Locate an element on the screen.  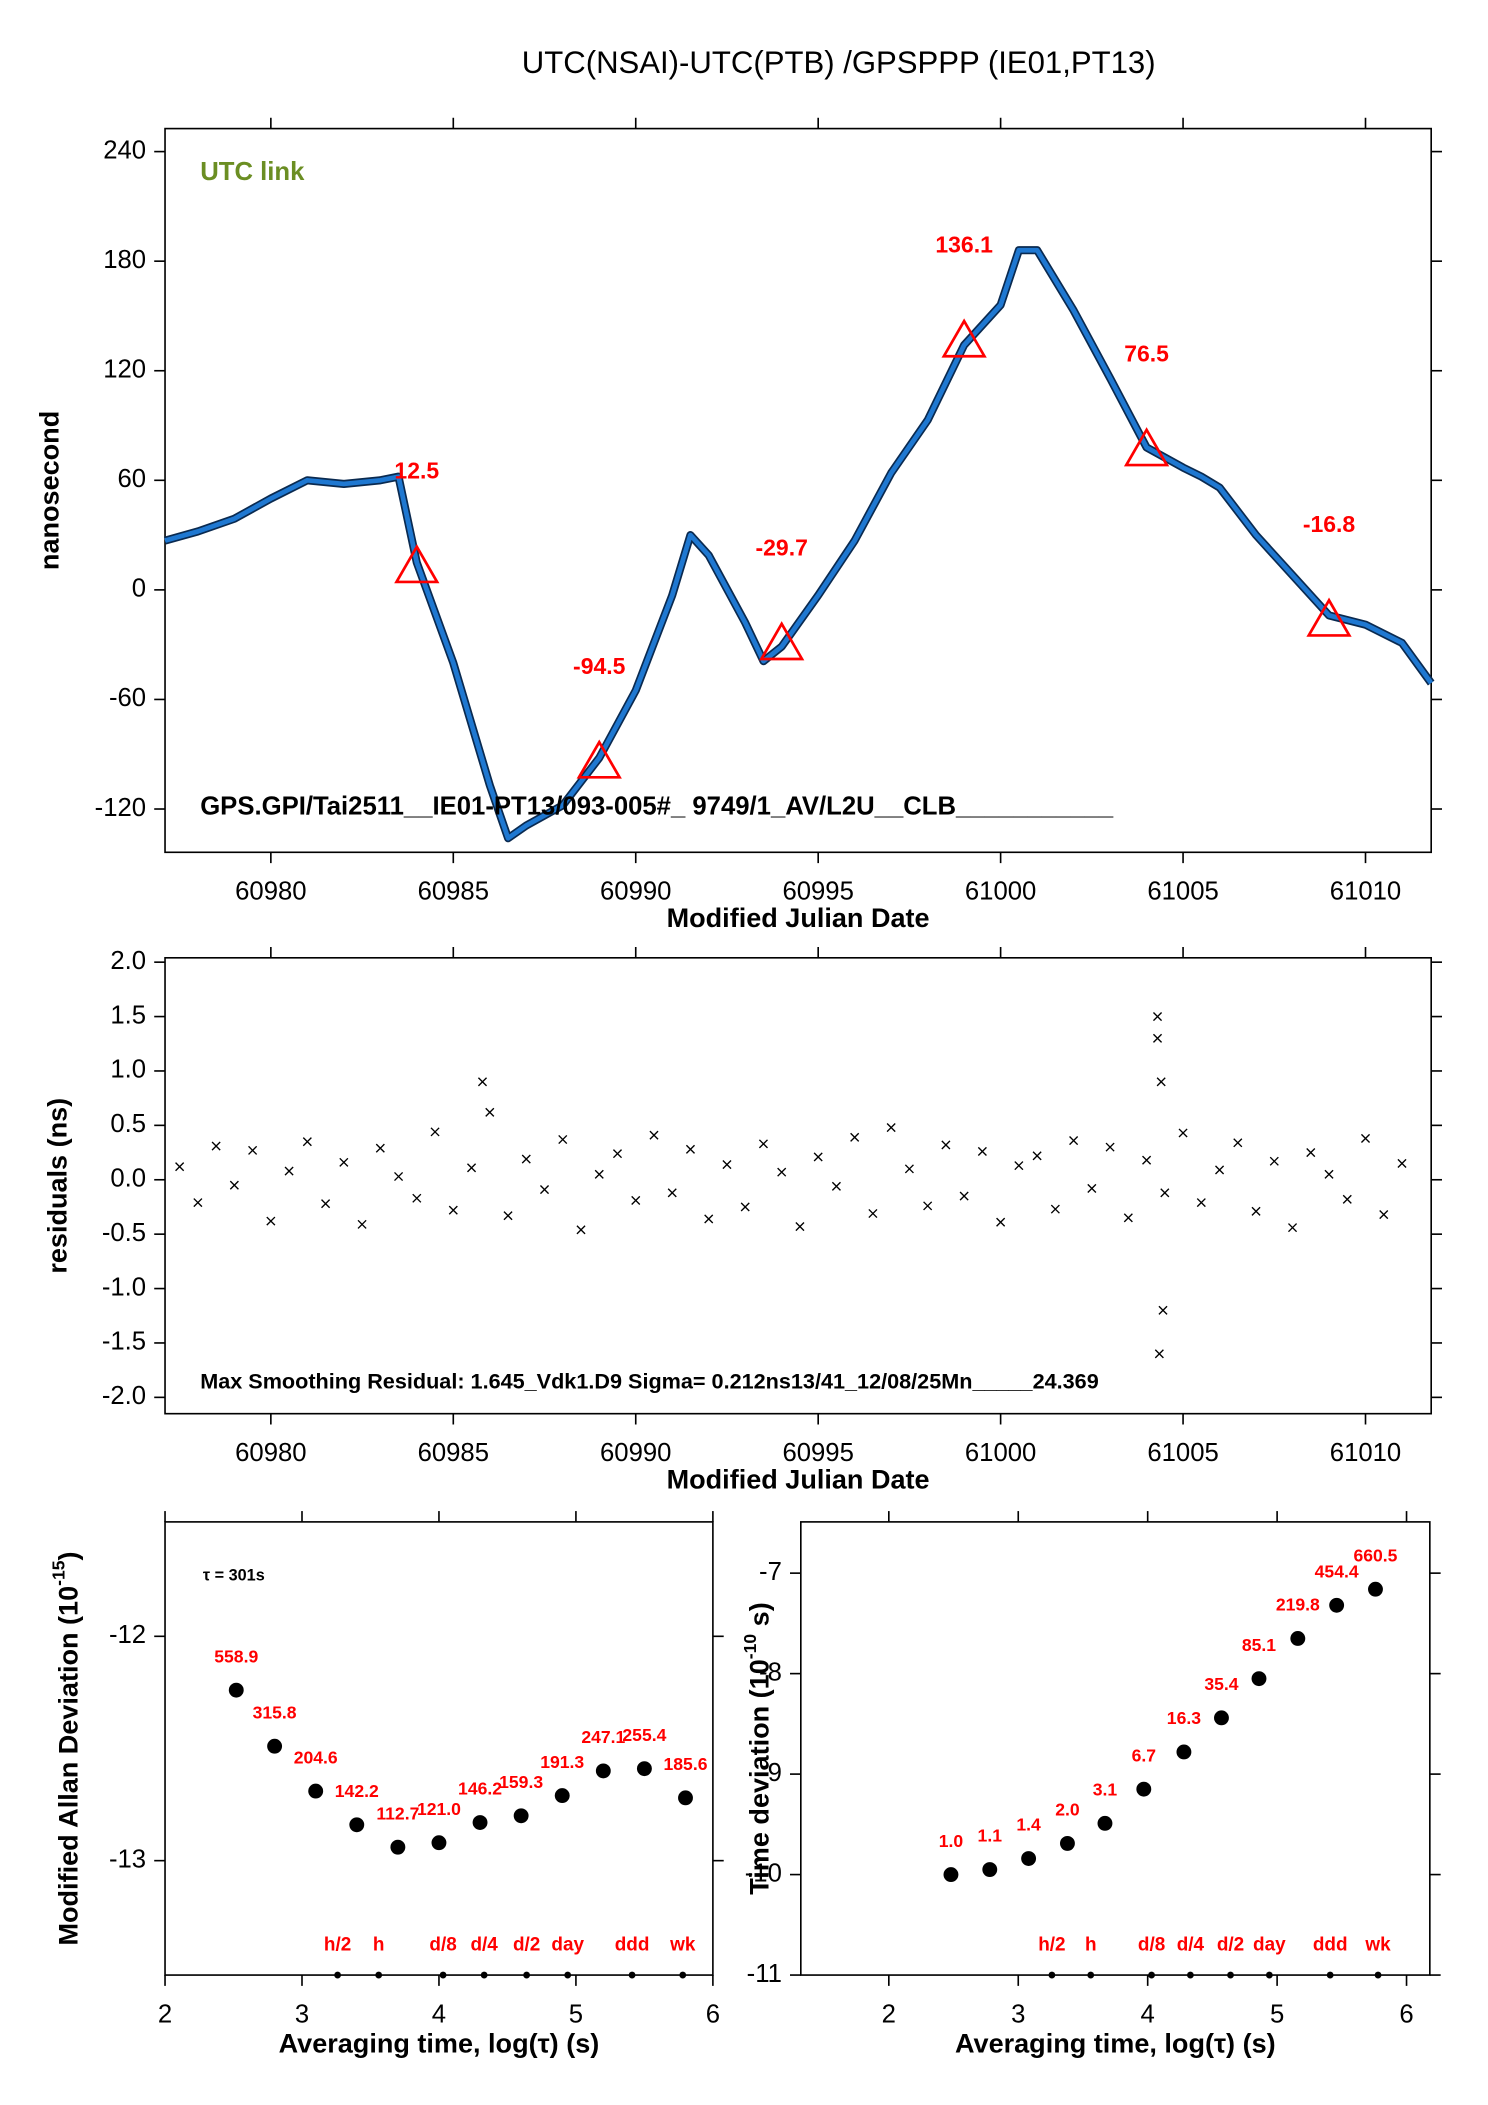
point-label: 6.7 is located at coordinates (1144, 1755).